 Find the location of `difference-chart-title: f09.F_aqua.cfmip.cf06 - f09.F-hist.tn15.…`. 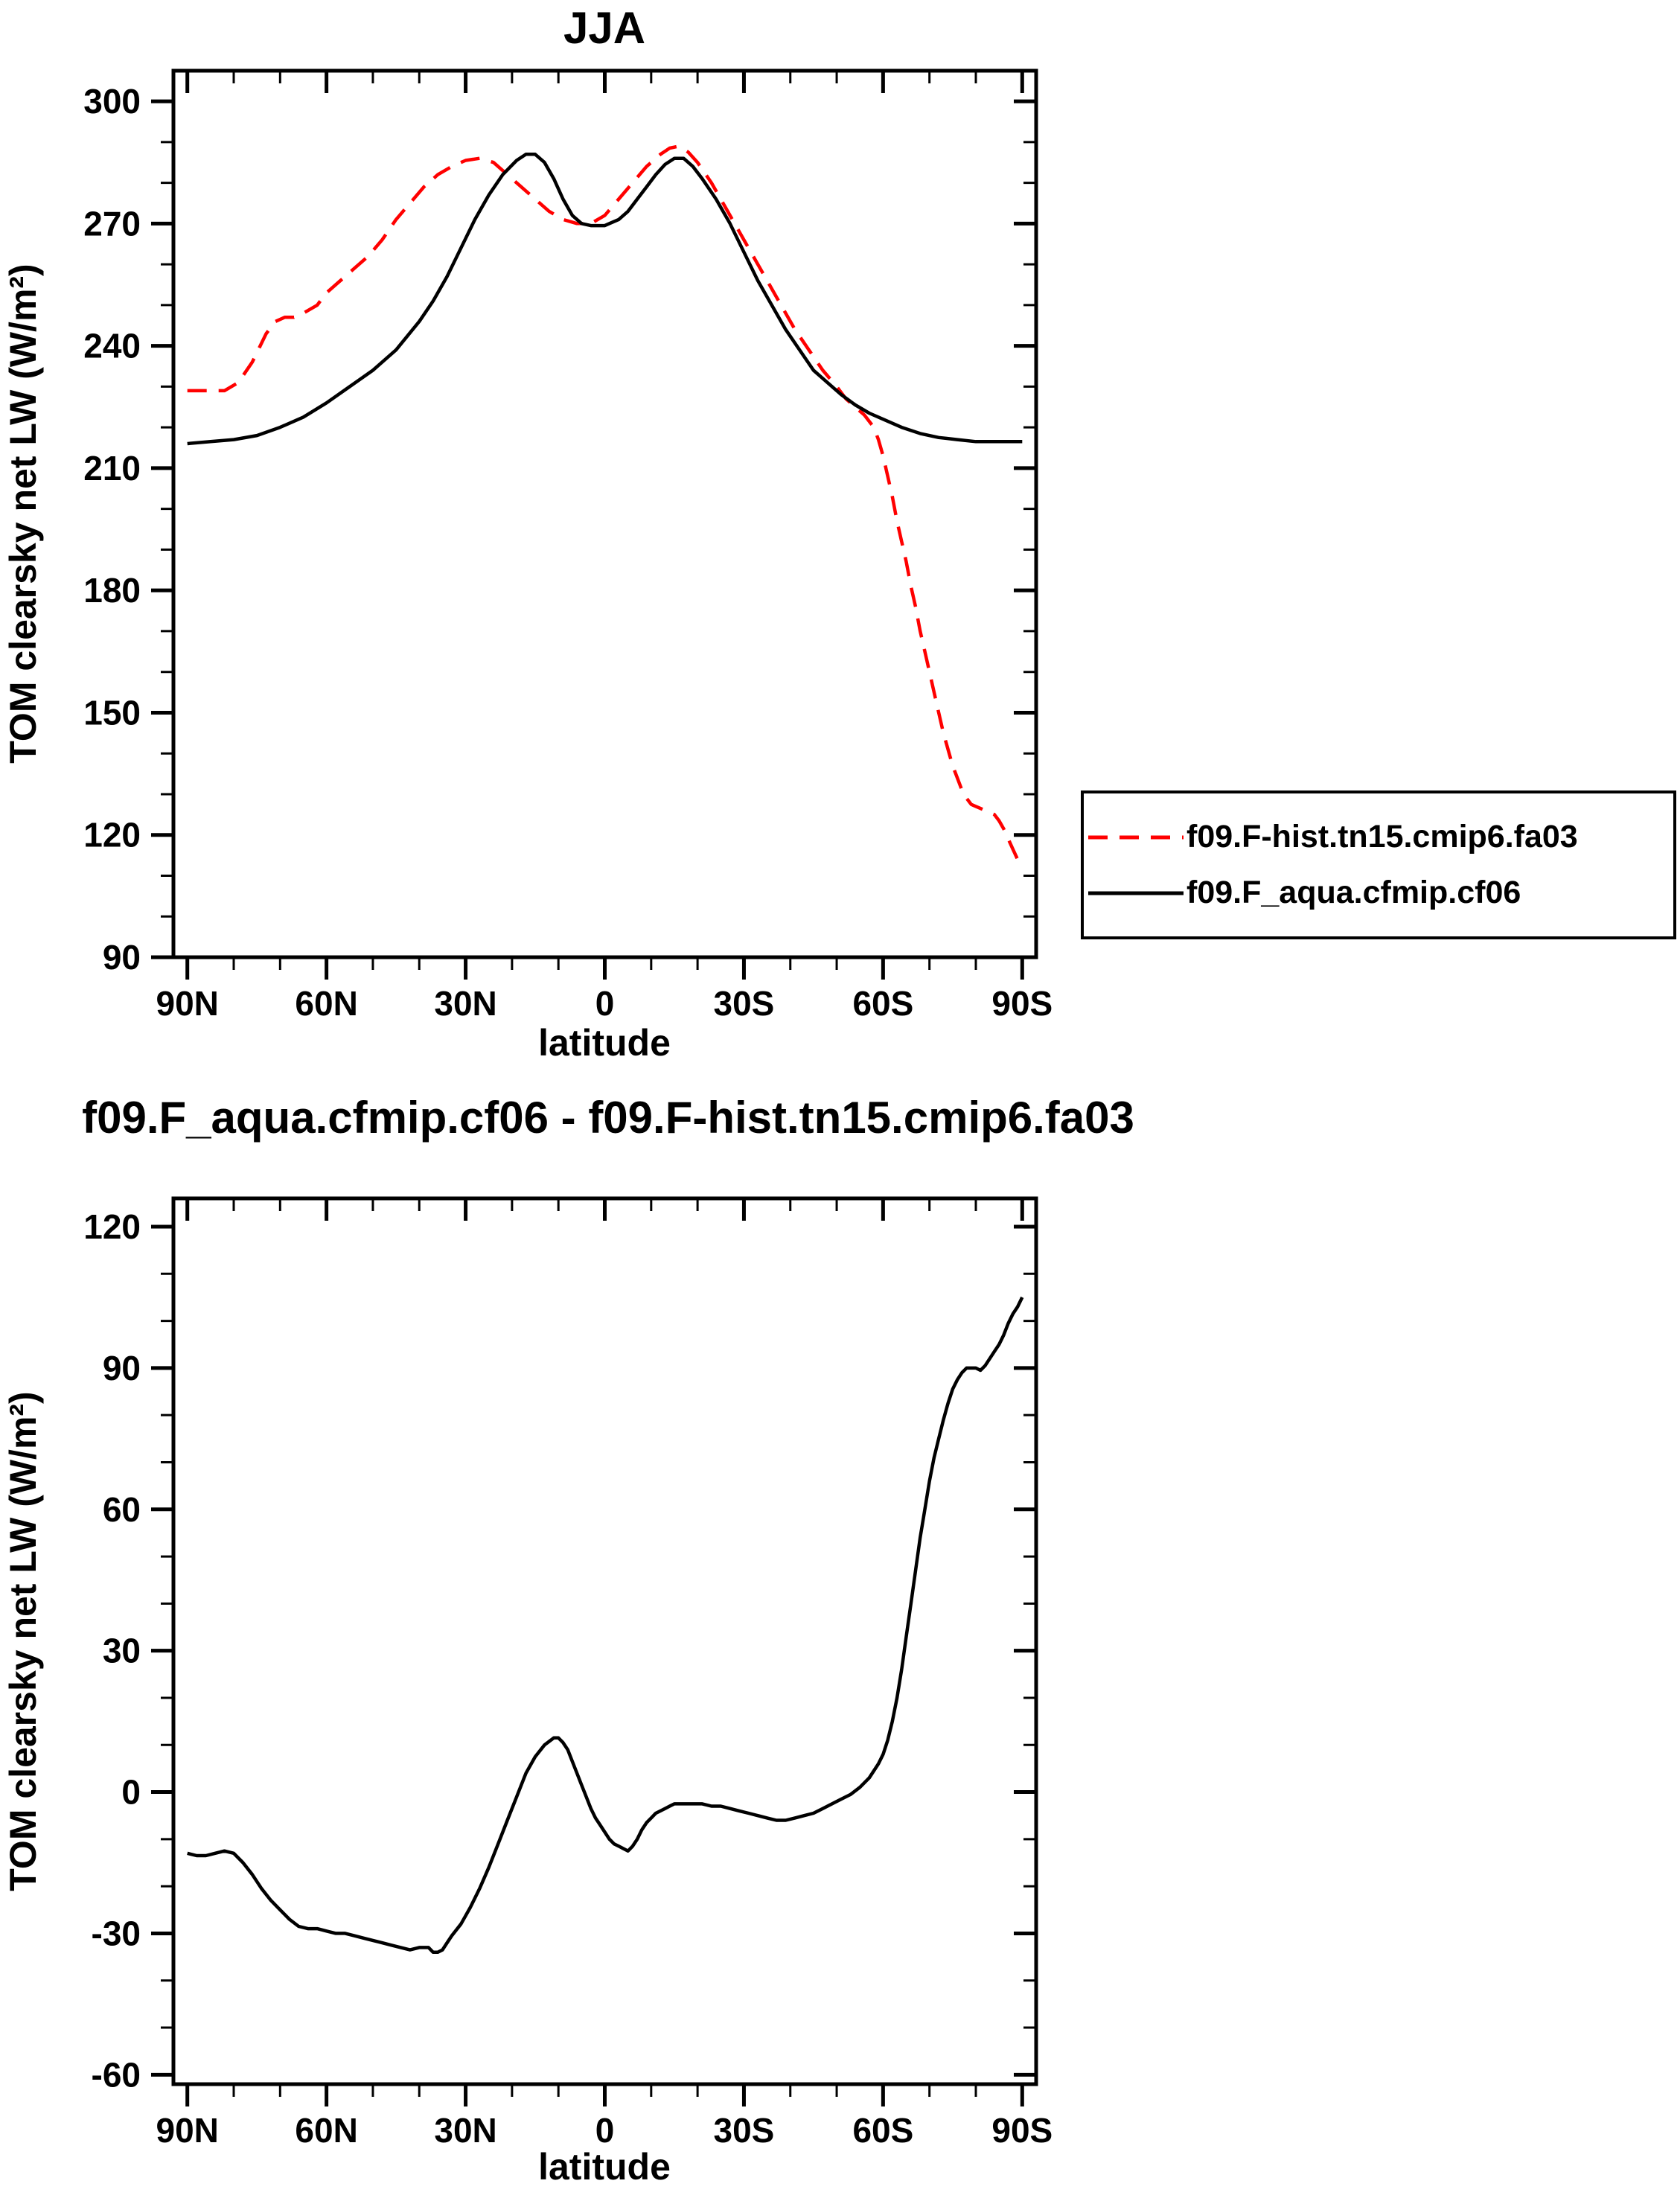

difference-chart-title: f09.F_aqua.cfmip.cf06 - f09.F-hist.tn15.… is located at coordinates (608, 1118).